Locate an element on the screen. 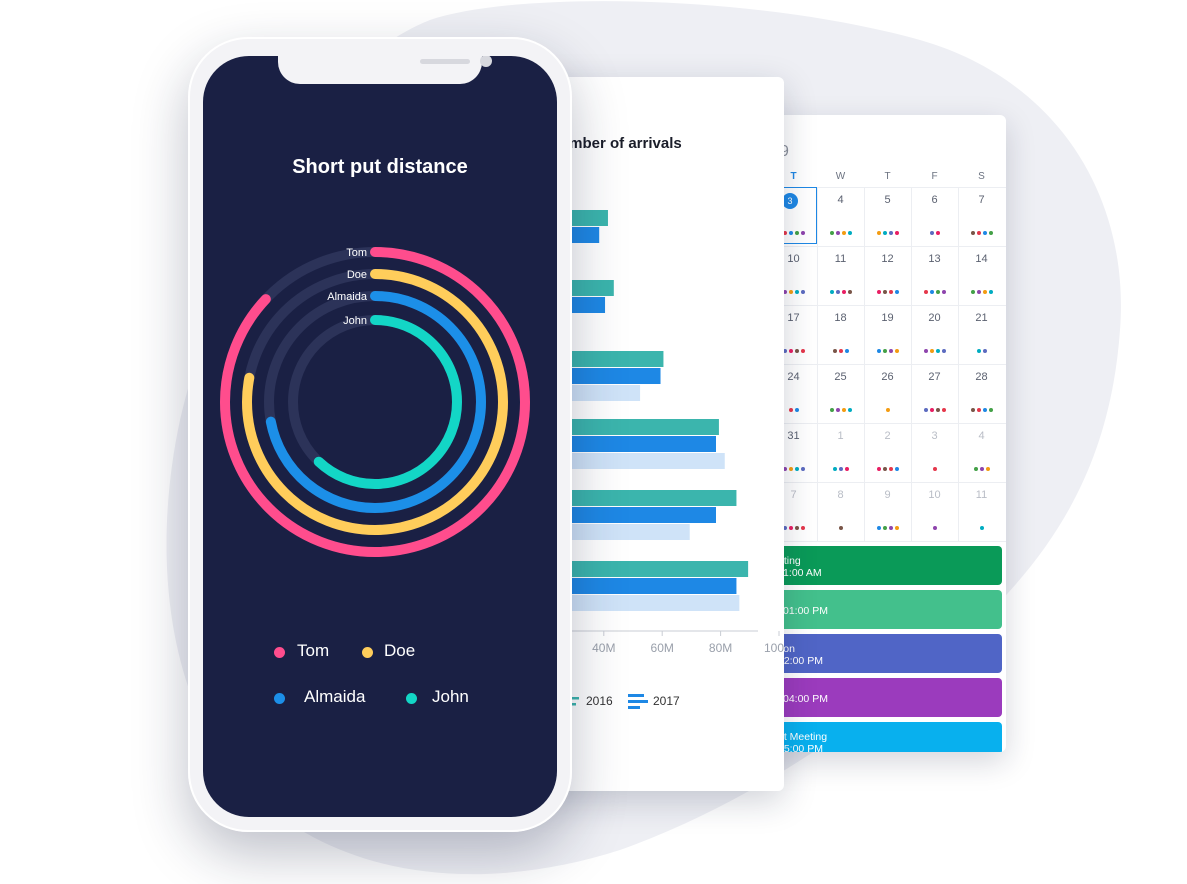 The width and height of the screenshot is (1187, 884). calendar-day-cell: 5 is located at coordinates (887, 216).